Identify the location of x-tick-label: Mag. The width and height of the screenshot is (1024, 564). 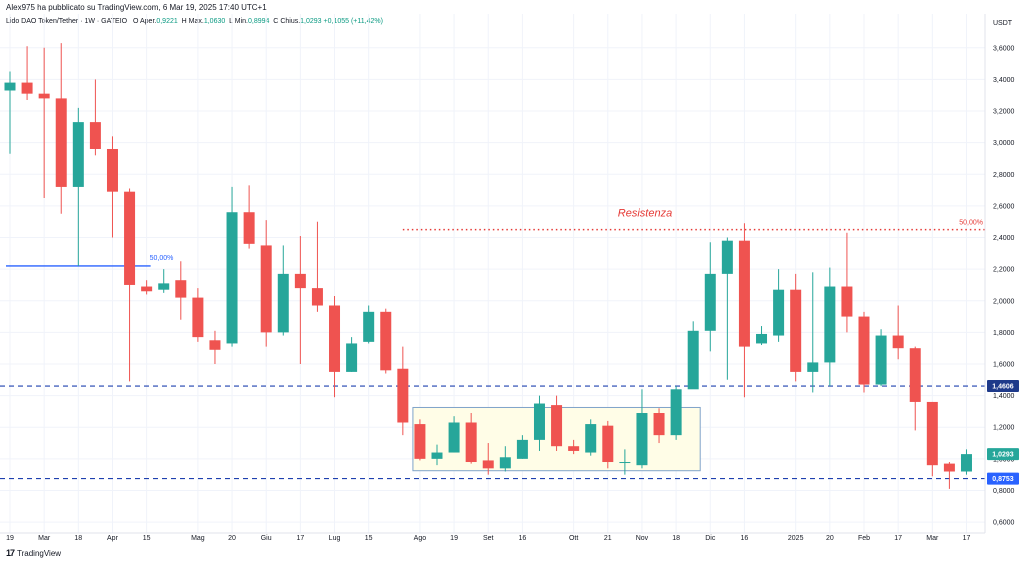
(198, 538).